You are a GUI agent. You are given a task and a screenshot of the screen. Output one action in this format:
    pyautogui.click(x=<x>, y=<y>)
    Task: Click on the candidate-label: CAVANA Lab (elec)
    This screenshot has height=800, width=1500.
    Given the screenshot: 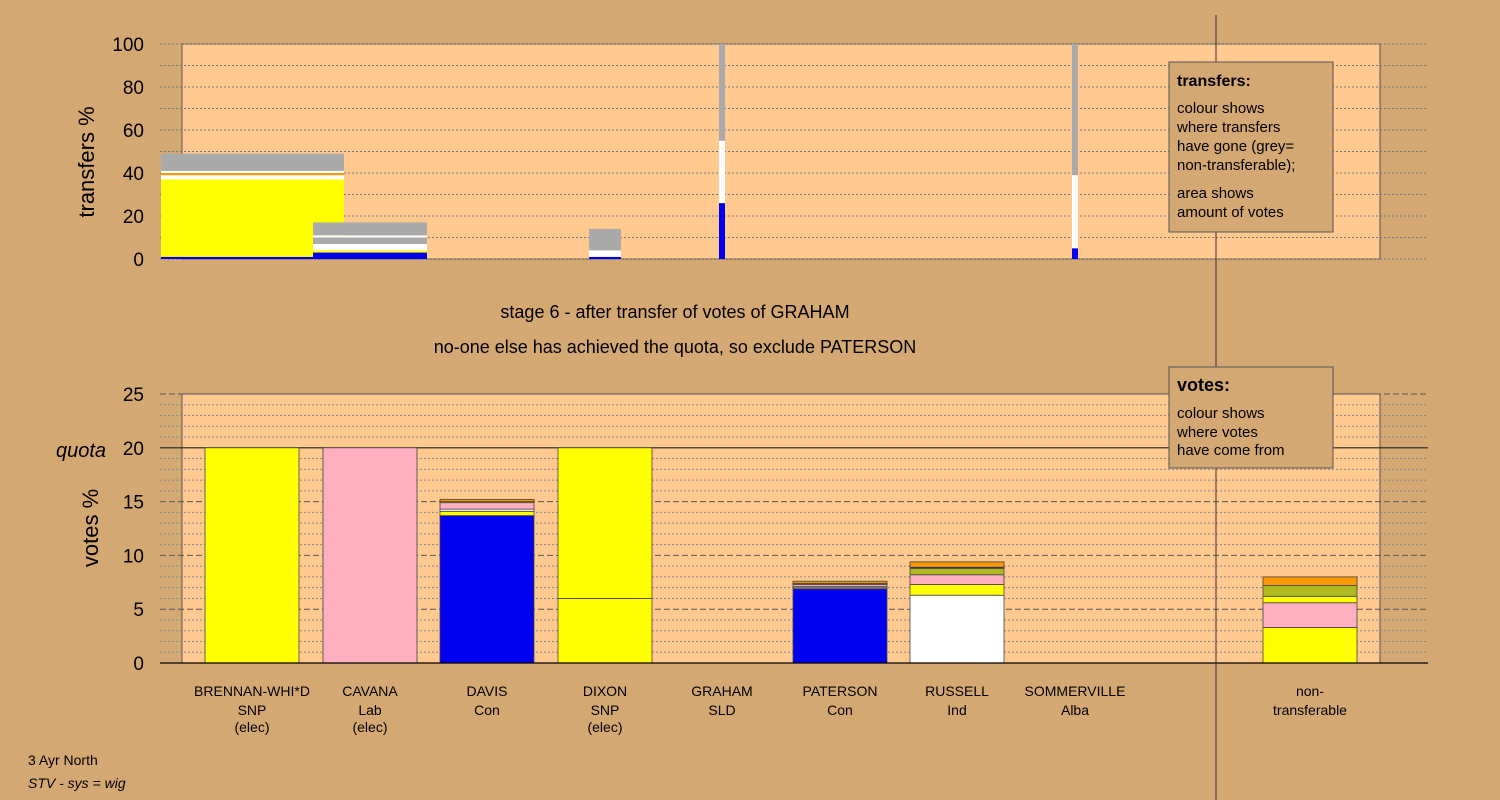 What is the action you would take?
    pyautogui.click(x=370, y=709)
    